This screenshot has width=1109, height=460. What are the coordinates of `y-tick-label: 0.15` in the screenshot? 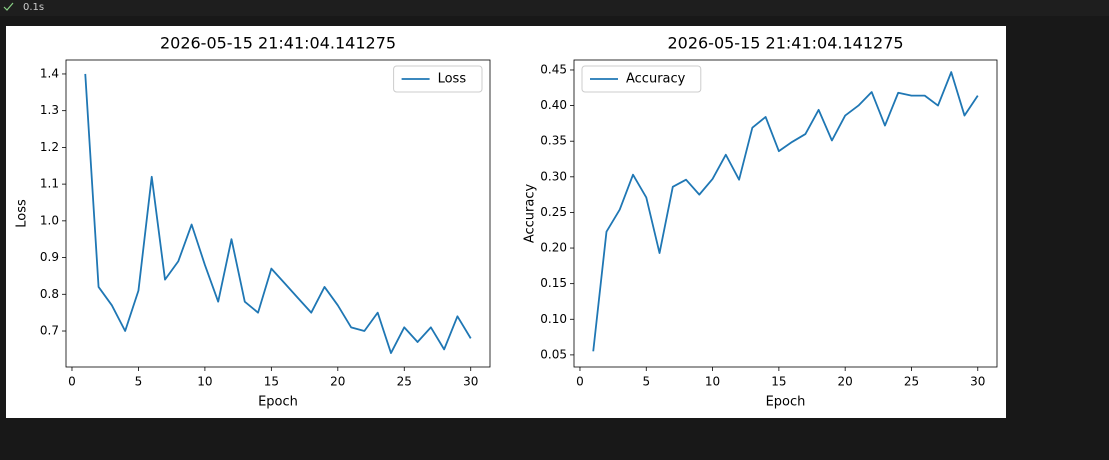 It's located at (553, 283).